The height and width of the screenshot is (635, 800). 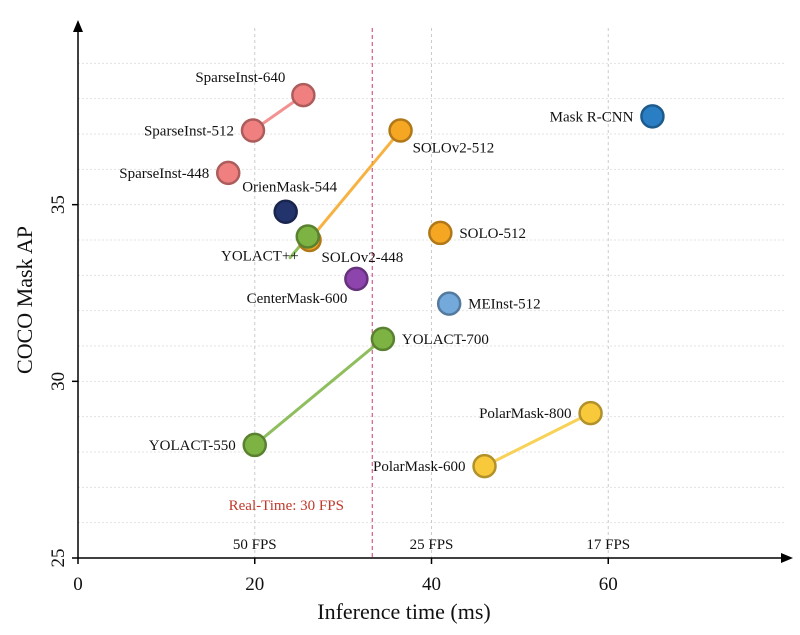 I want to click on point-label: YOLACT++, so click(x=260, y=256).